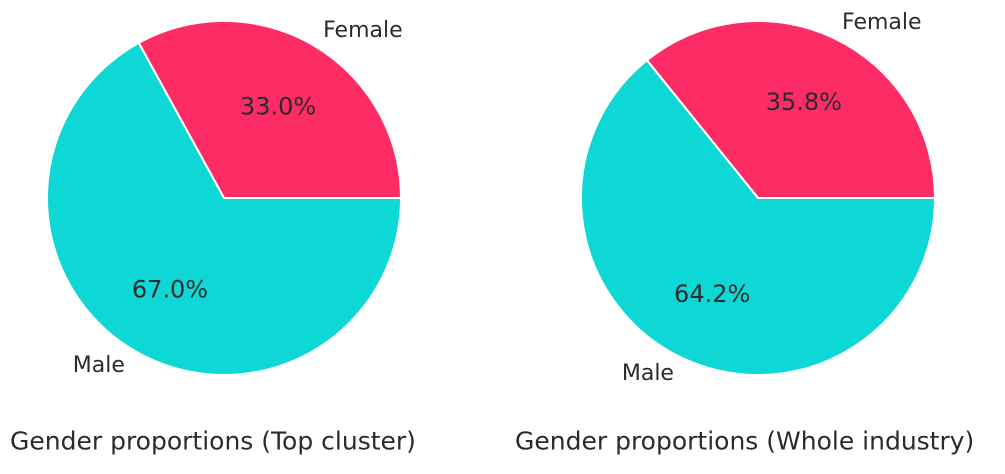 The width and height of the screenshot is (1005, 474). I want to click on percent-label-female: 35.8%, so click(804, 102).